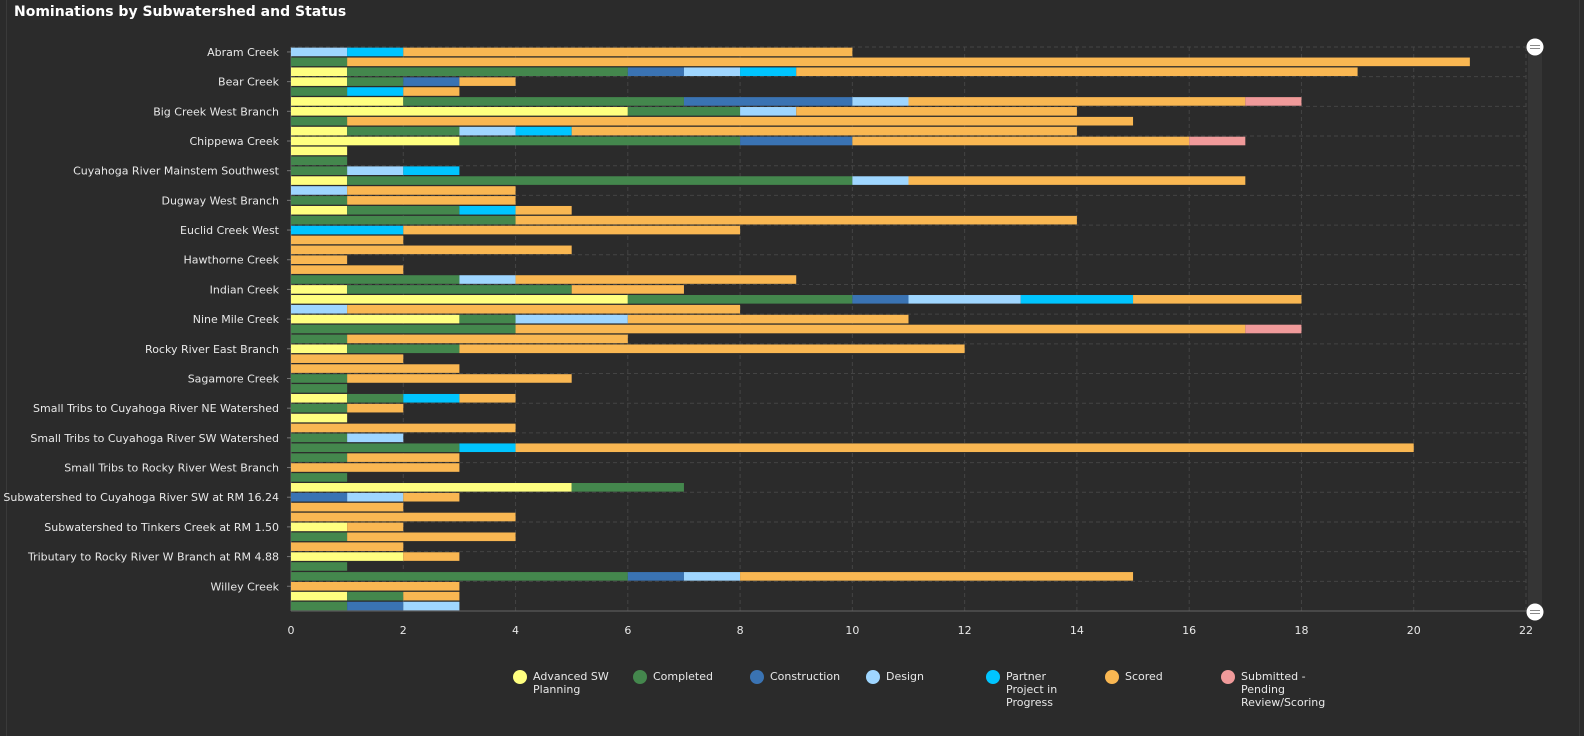  What do you see at coordinates (1273, 689) in the screenshot?
I see `legend-item: Submitted - Pending Review/Scoring` at bounding box center [1273, 689].